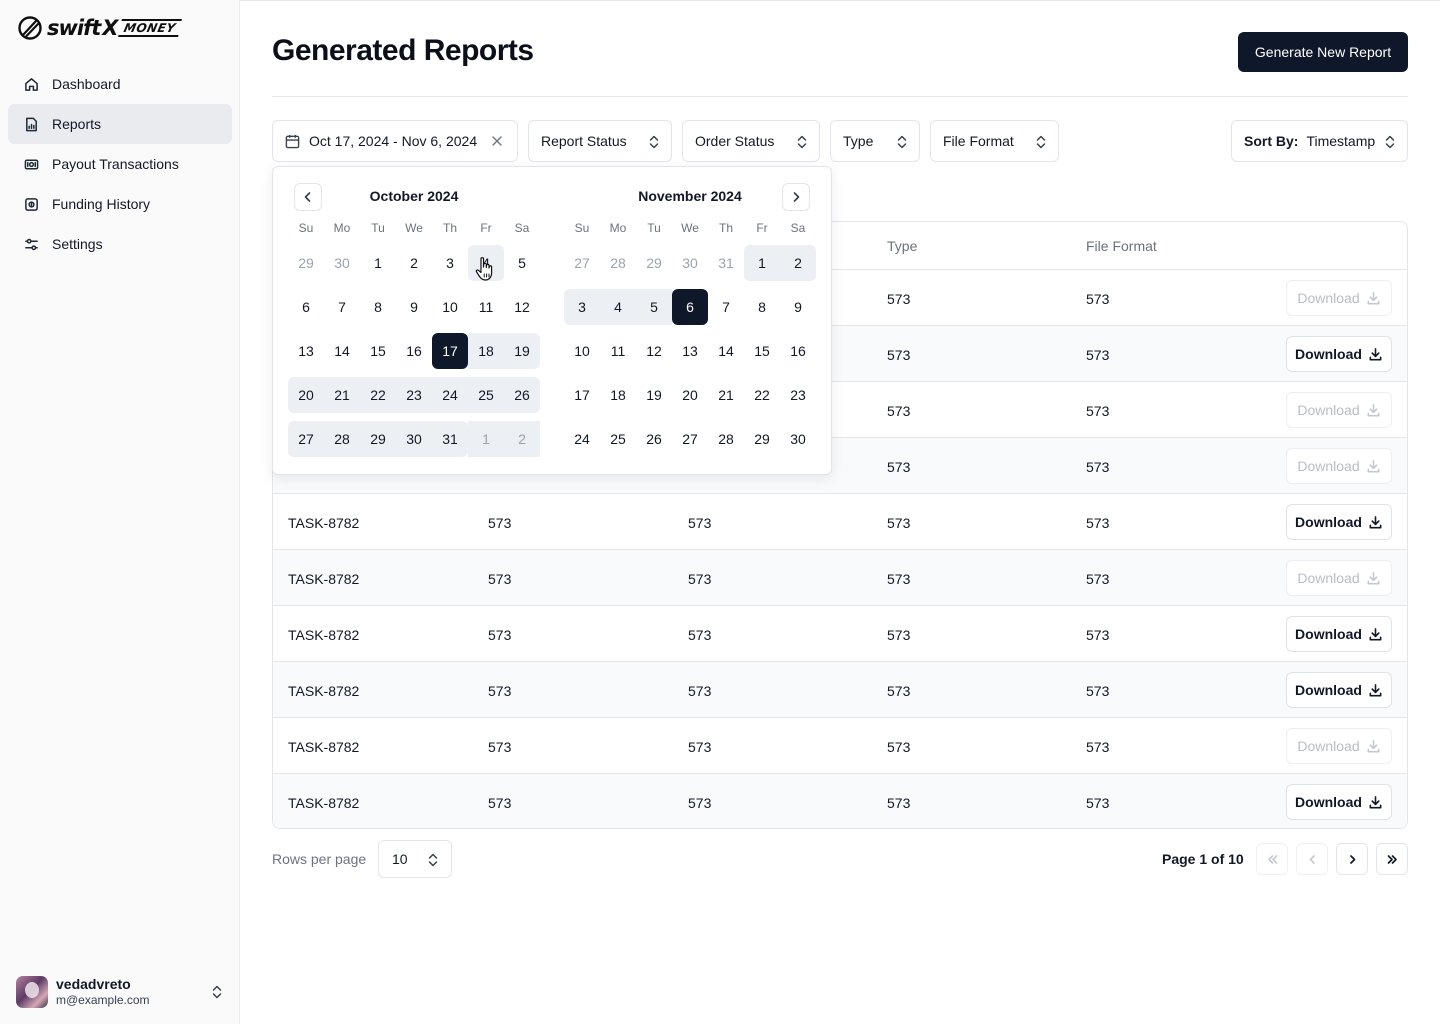 The image size is (1440, 1024). Describe the element at coordinates (875, 141) in the screenshot. I see `type-filter: Type` at that location.